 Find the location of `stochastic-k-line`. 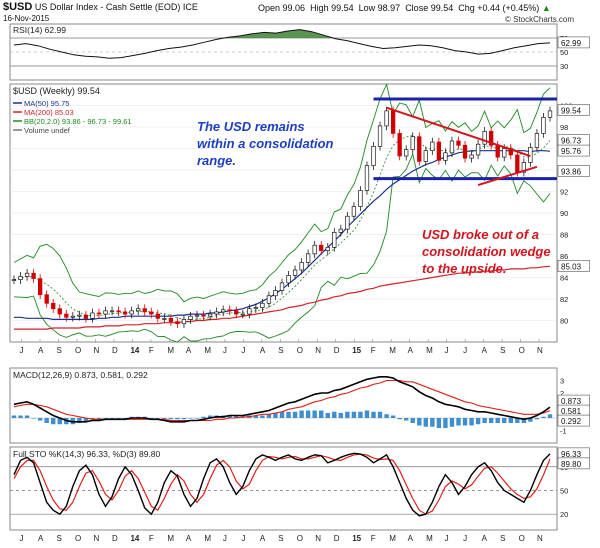

stochastic-k-line is located at coordinates (282, 484).